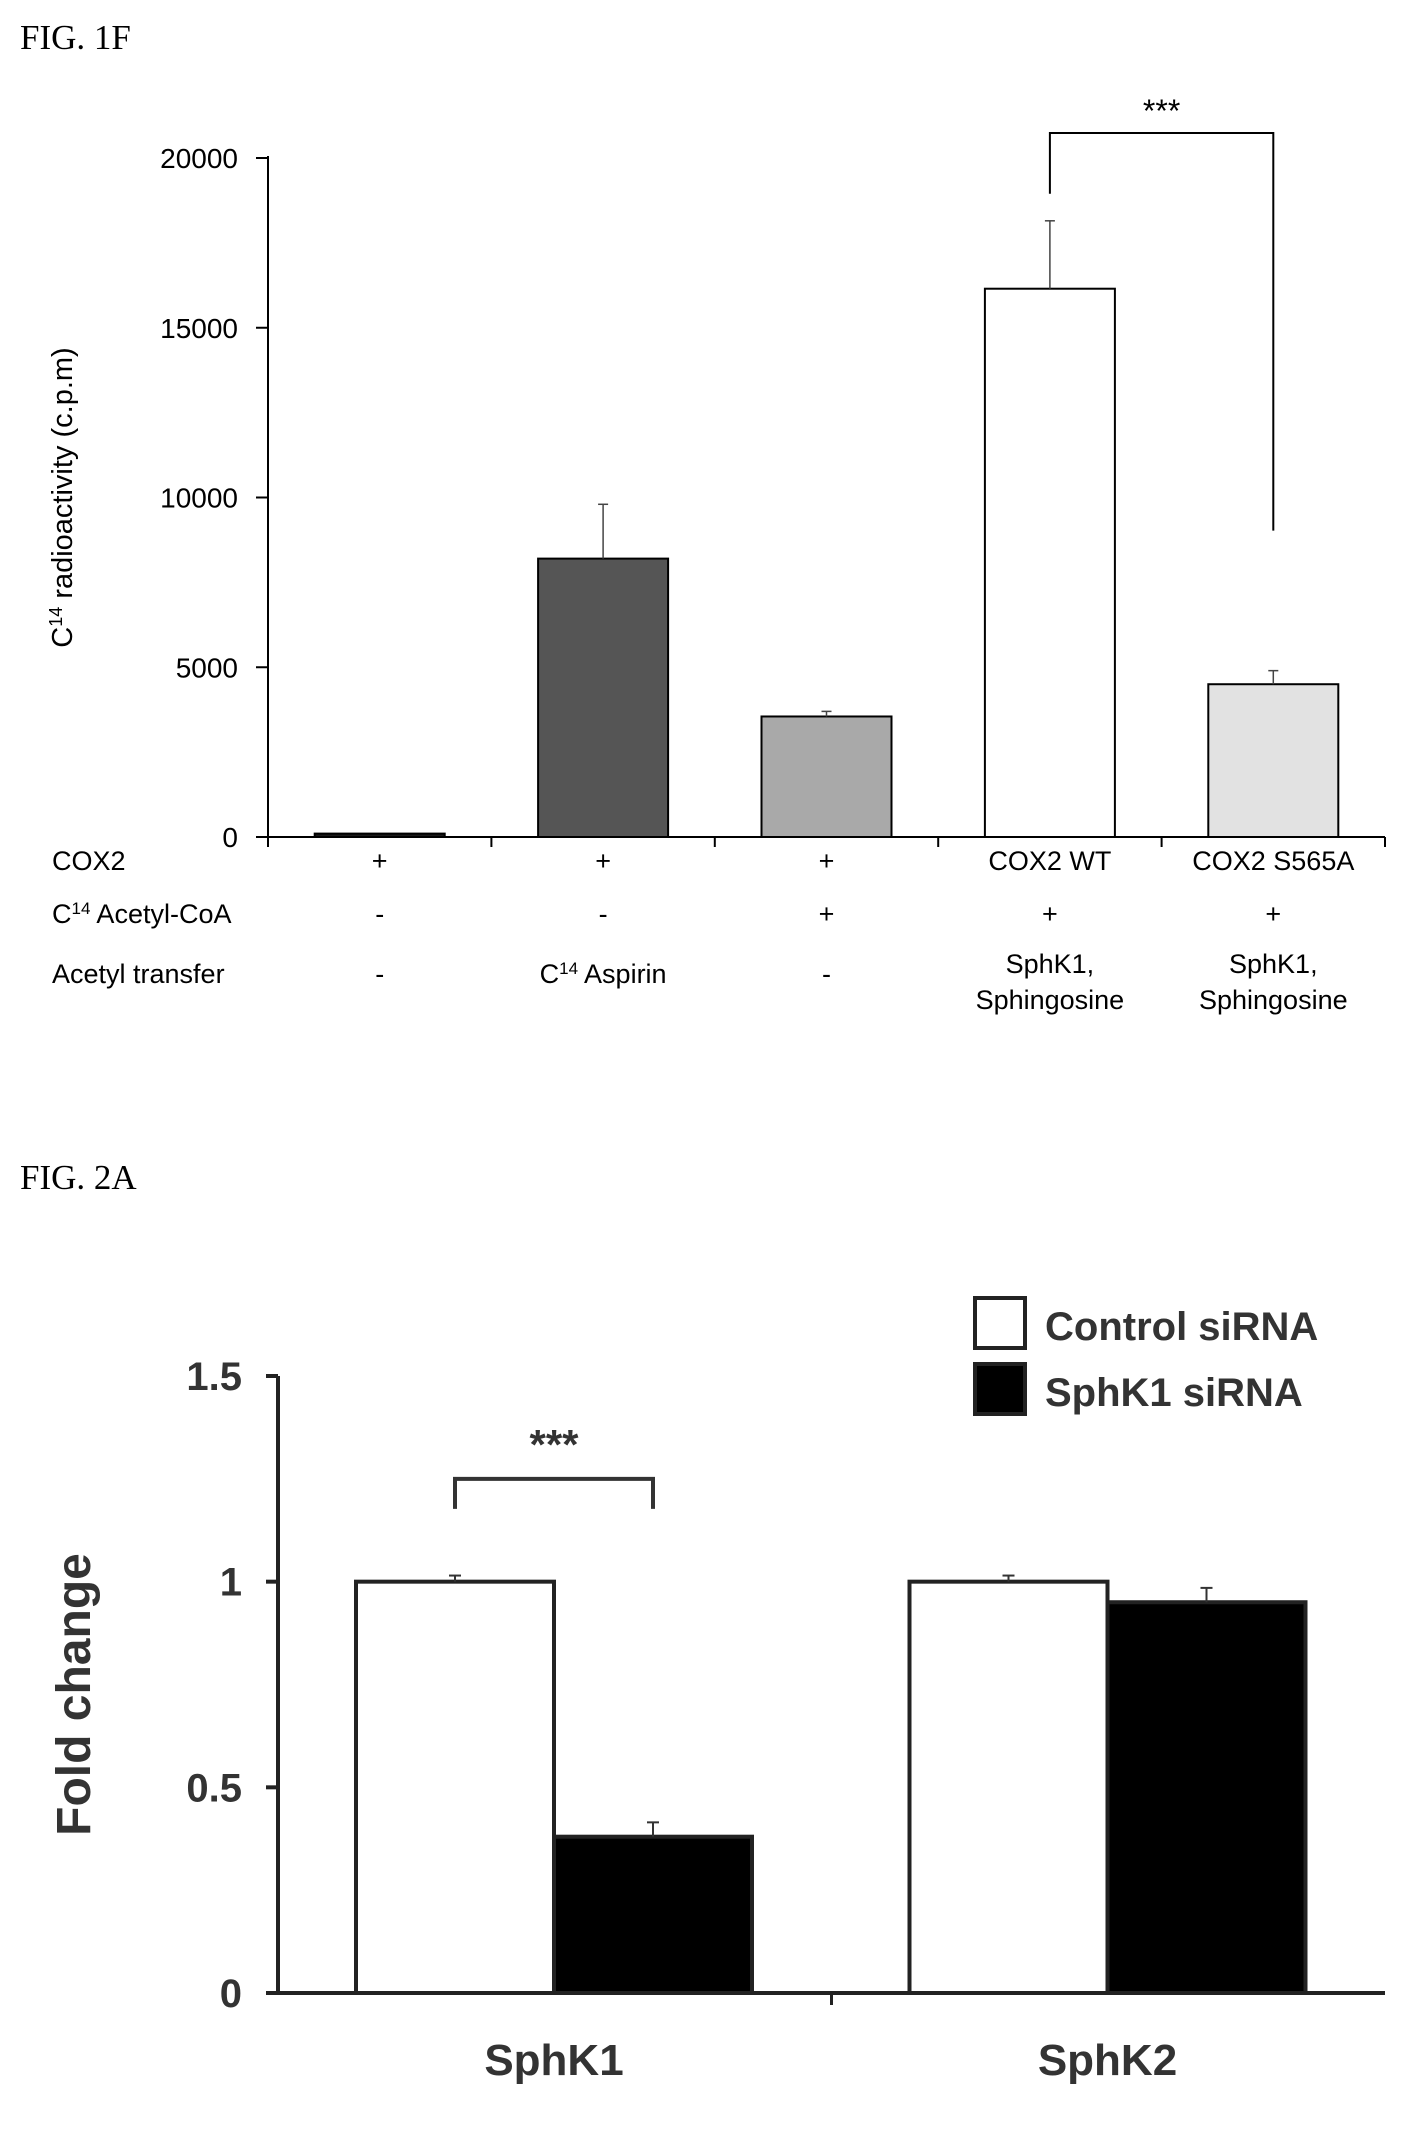  I want to click on bar-sphk1-control, so click(455, 1787).